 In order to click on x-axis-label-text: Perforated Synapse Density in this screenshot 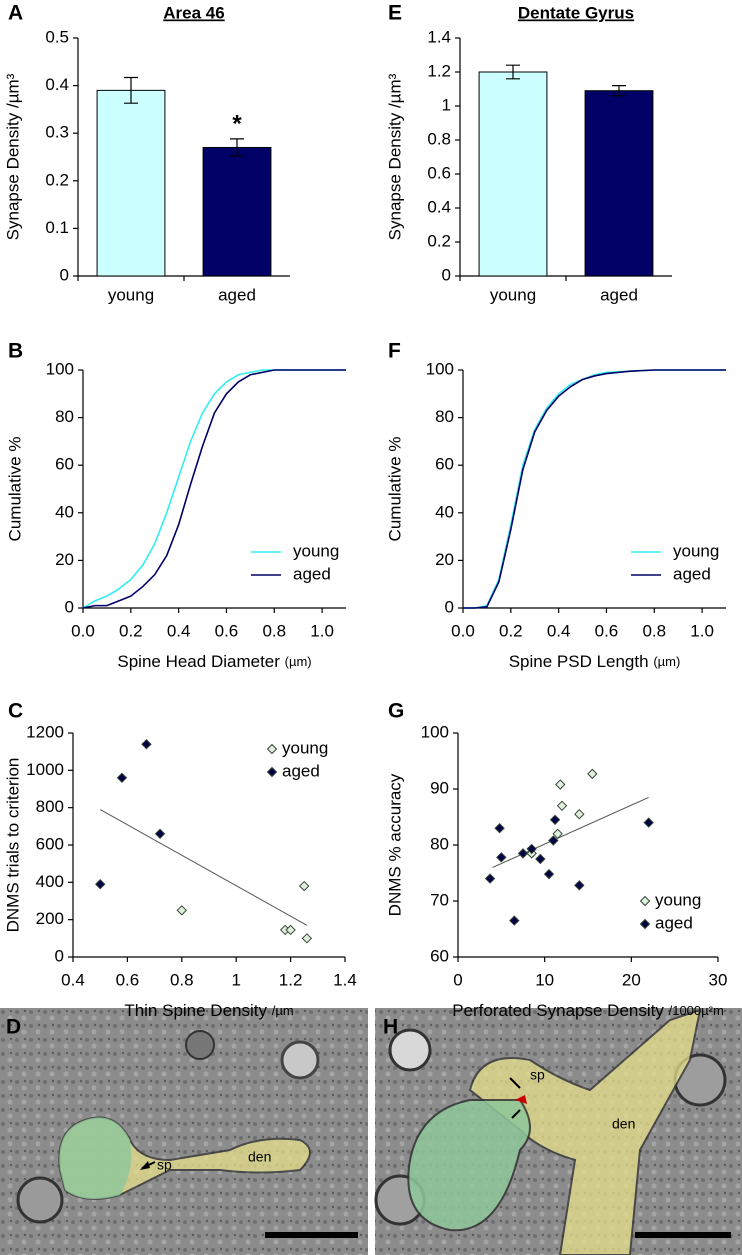, I will do `click(558, 1010)`.